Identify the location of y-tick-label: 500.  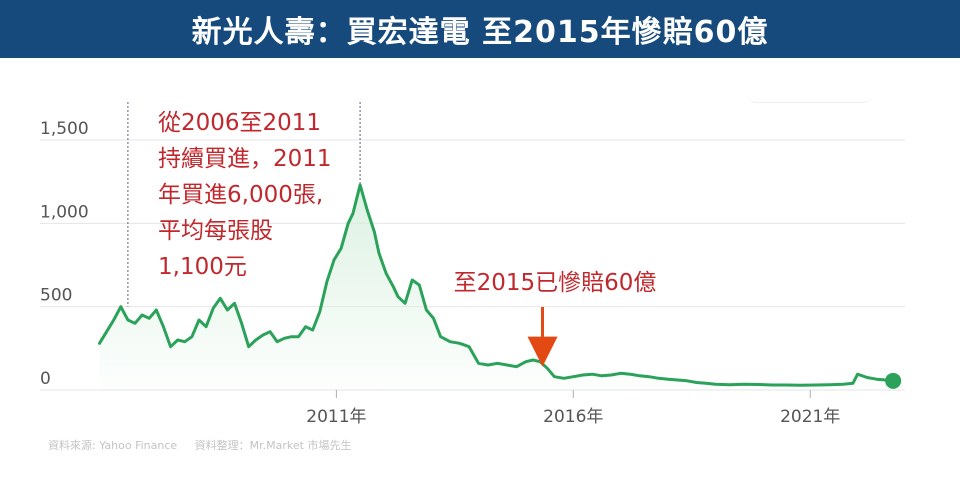
(56, 296).